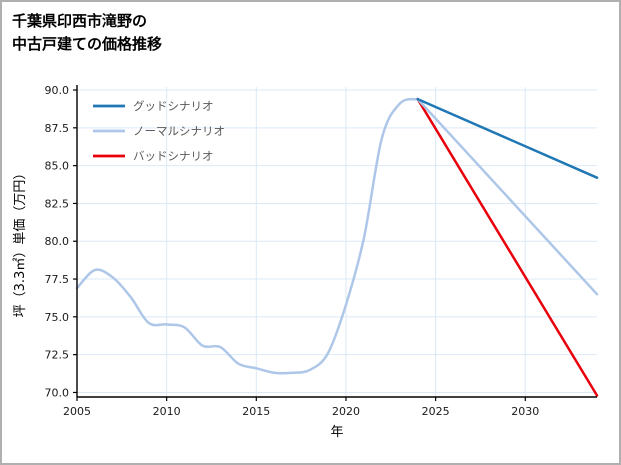  I want to click on y-tick-label: 82.5, so click(57, 203).